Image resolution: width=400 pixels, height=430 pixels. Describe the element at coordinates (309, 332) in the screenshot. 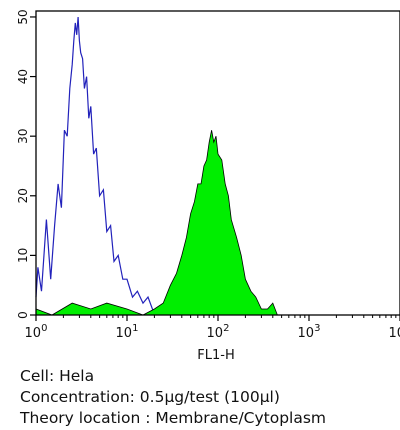

I see `x-tick-label: 103` at that location.